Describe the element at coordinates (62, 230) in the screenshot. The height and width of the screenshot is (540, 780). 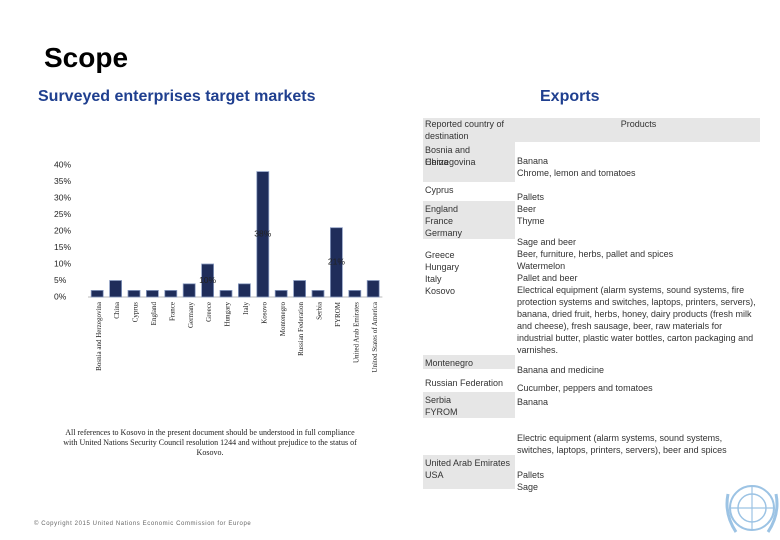
I see `y-tick-label: 20%` at that location.